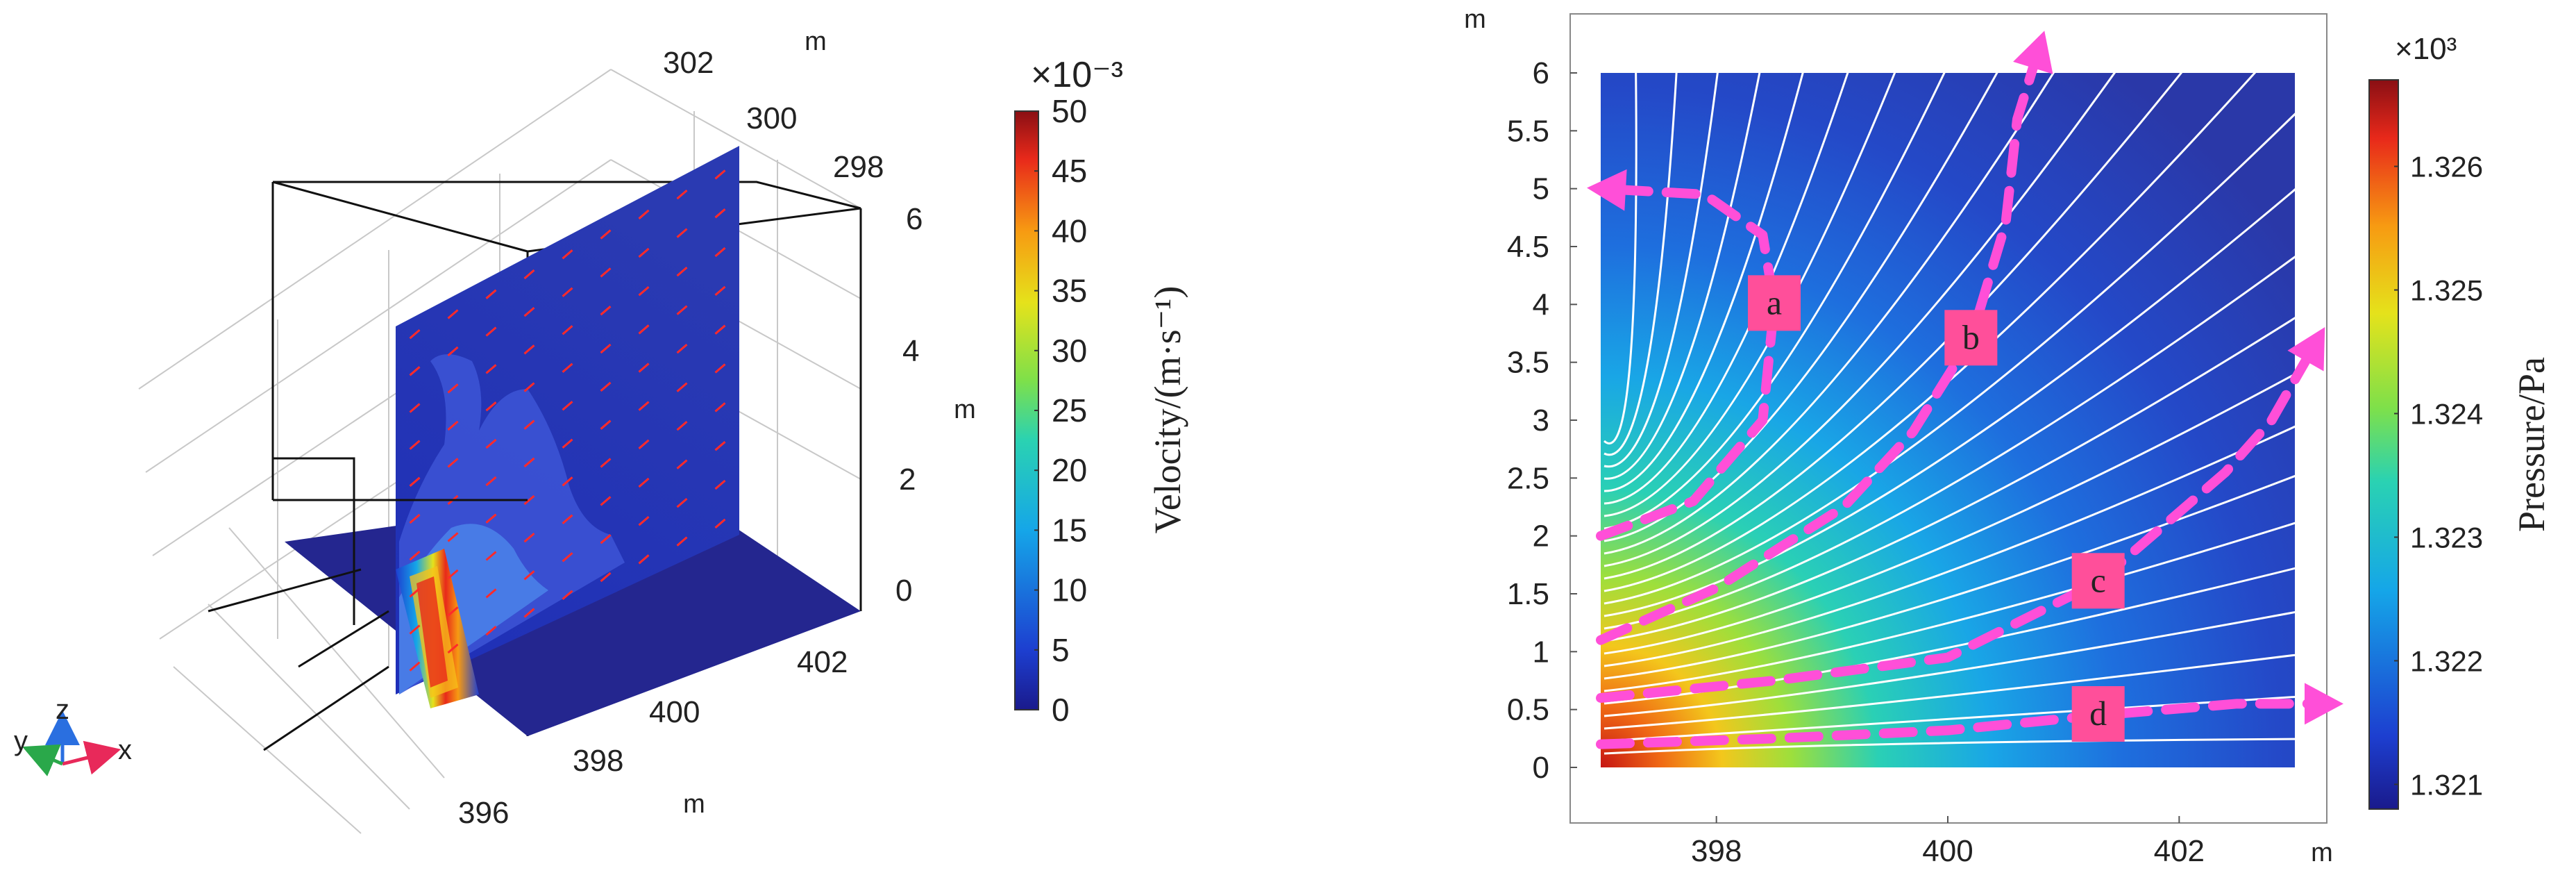 Image resolution: width=2576 pixels, height=882 pixels. I want to click on triad-x-label: x, so click(125, 750).